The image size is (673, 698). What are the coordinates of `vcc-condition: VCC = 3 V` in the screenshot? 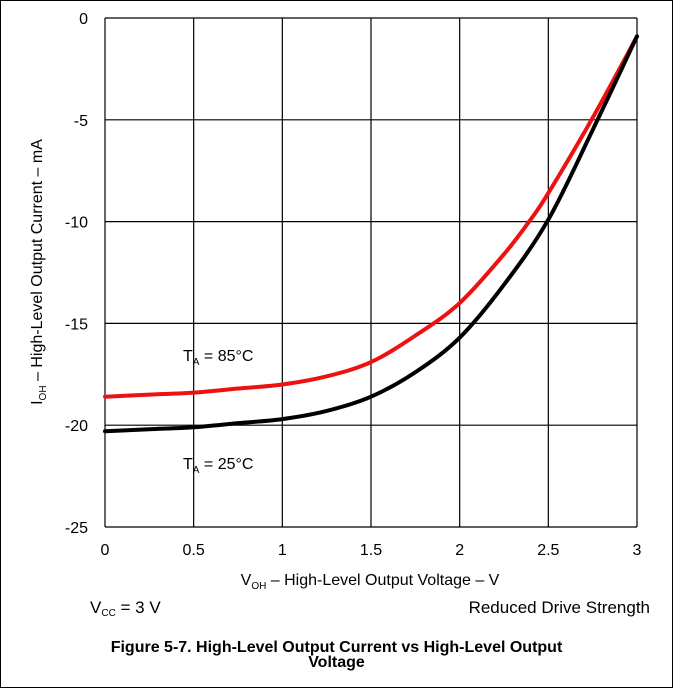 It's located at (125, 608).